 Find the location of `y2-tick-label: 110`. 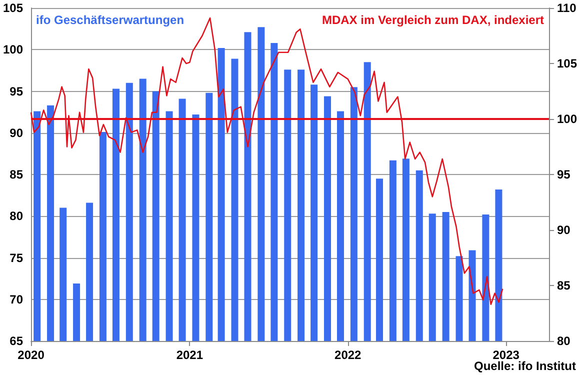

y2-tick-label: 110 is located at coordinates (566, 8).